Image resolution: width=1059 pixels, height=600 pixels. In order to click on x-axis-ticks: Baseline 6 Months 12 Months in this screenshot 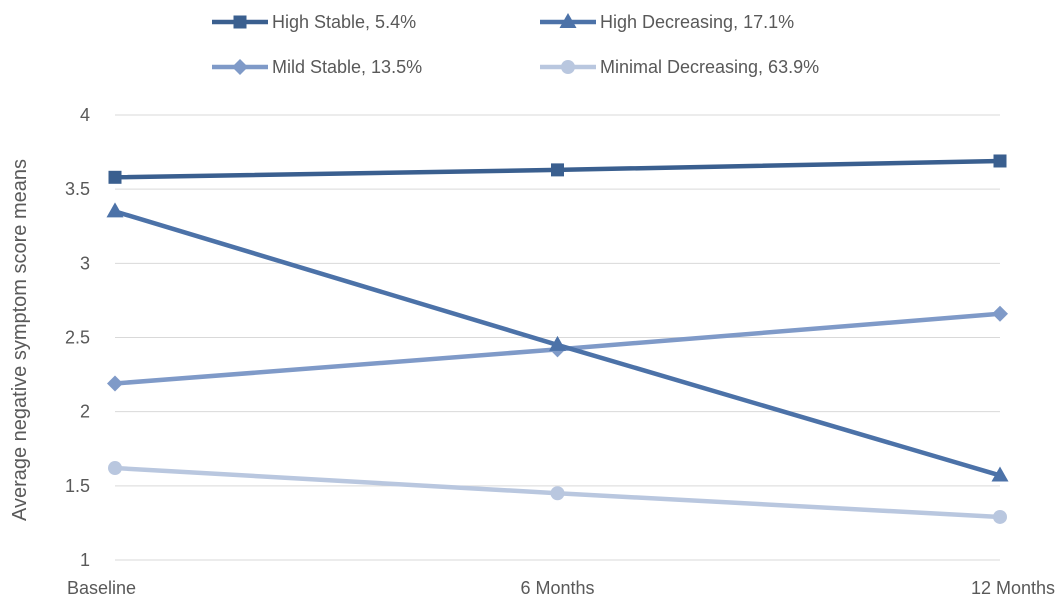, I will do `click(561, 588)`.